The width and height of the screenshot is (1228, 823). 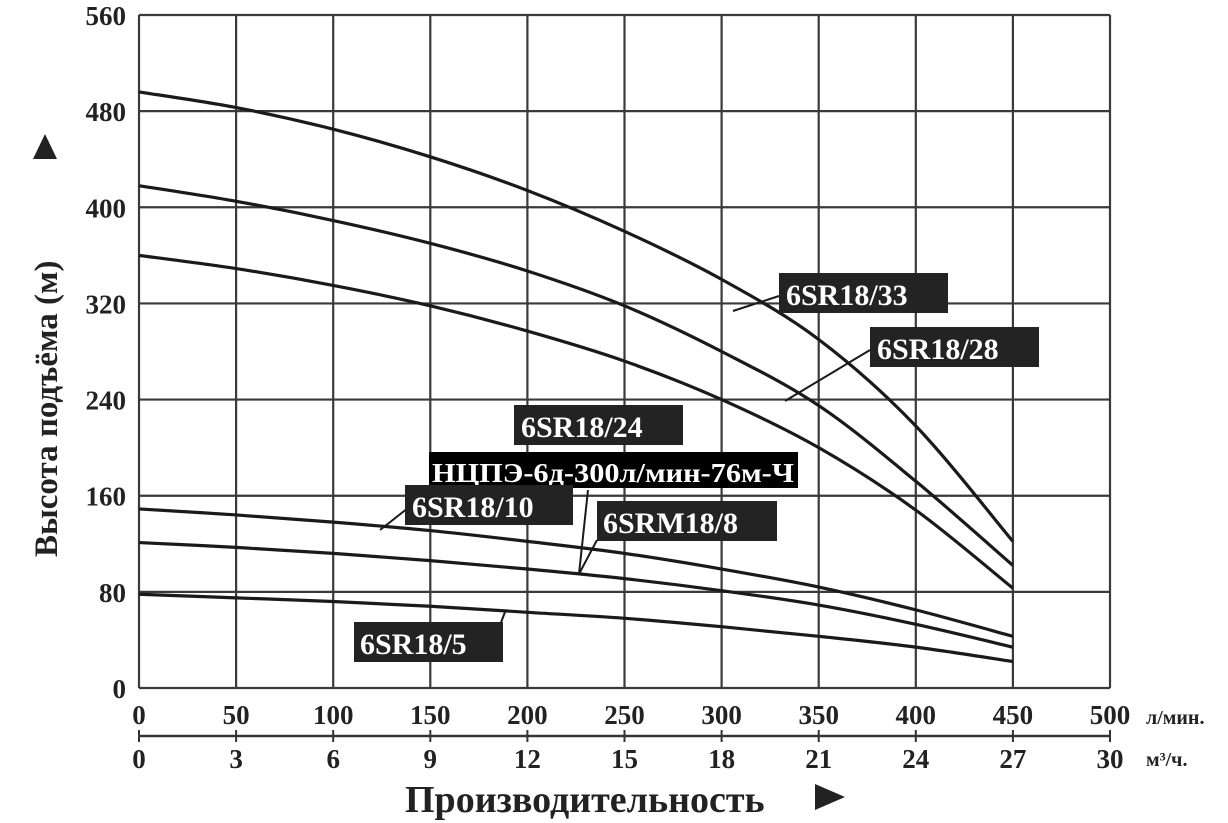 I want to click on x-tick-m3h: 9, so click(x=431, y=759).